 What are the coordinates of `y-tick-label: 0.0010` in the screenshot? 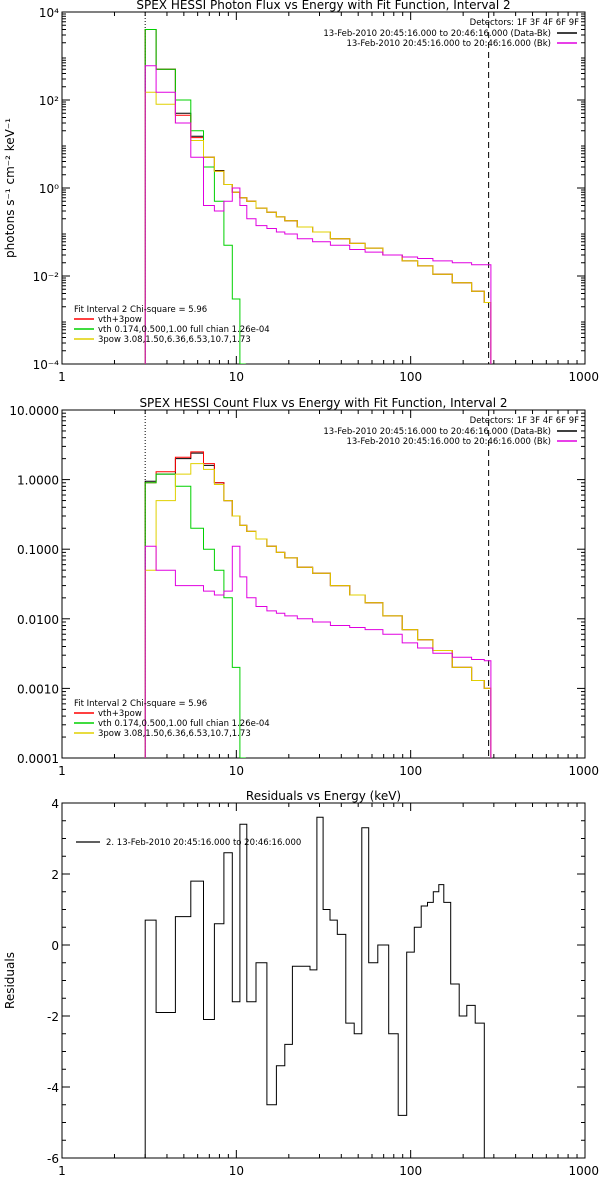 It's located at (38, 689).